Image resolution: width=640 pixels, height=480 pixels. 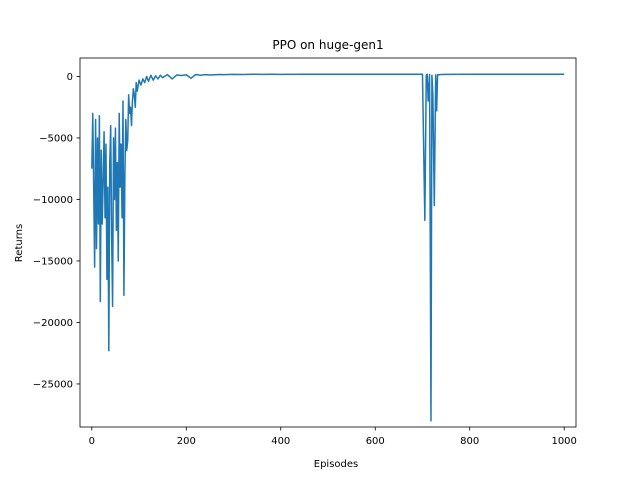 What do you see at coordinates (92, 441) in the screenshot?
I see `x-tick-label: 0` at bounding box center [92, 441].